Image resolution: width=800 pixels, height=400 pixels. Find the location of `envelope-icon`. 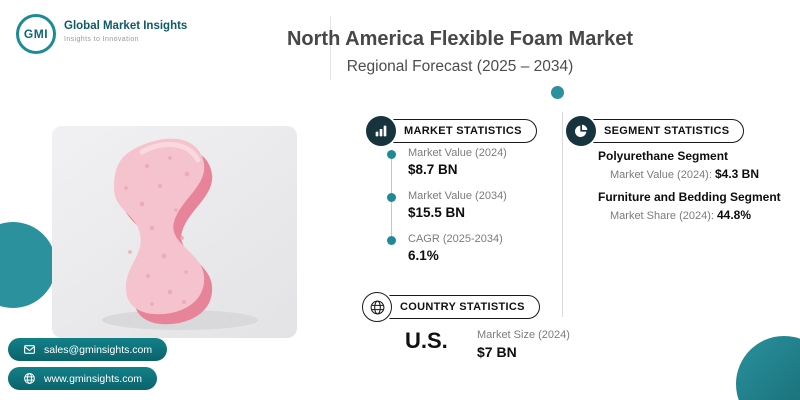

envelope-icon is located at coordinates (29, 349).